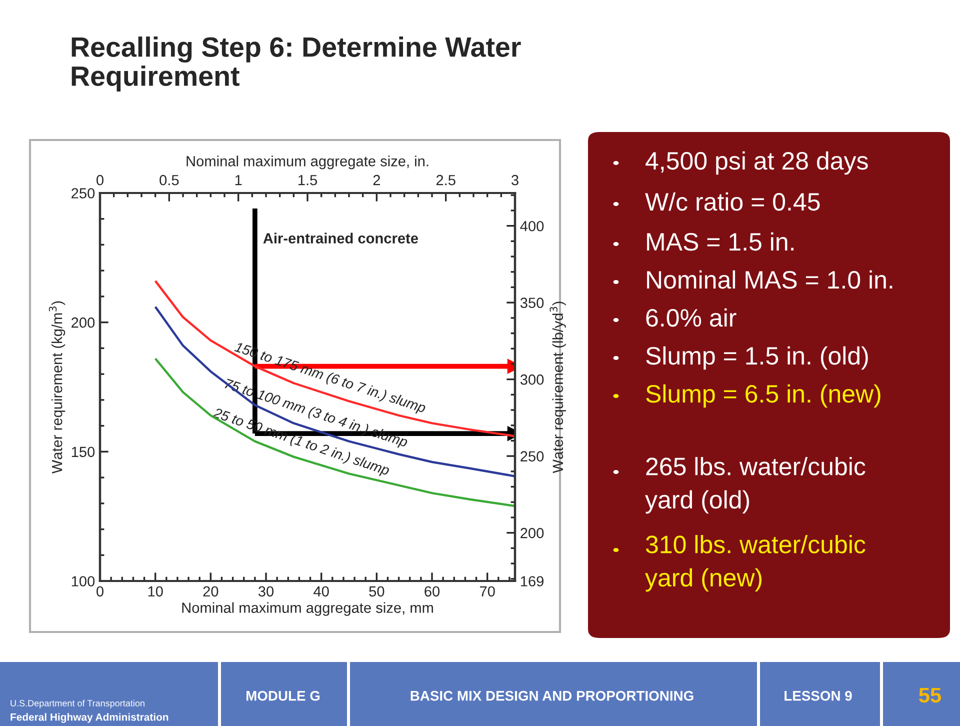 Image resolution: width=960 pixels, height=726 pixels. I want to click on x2-tick-label: 0.5, so click(169, 180).